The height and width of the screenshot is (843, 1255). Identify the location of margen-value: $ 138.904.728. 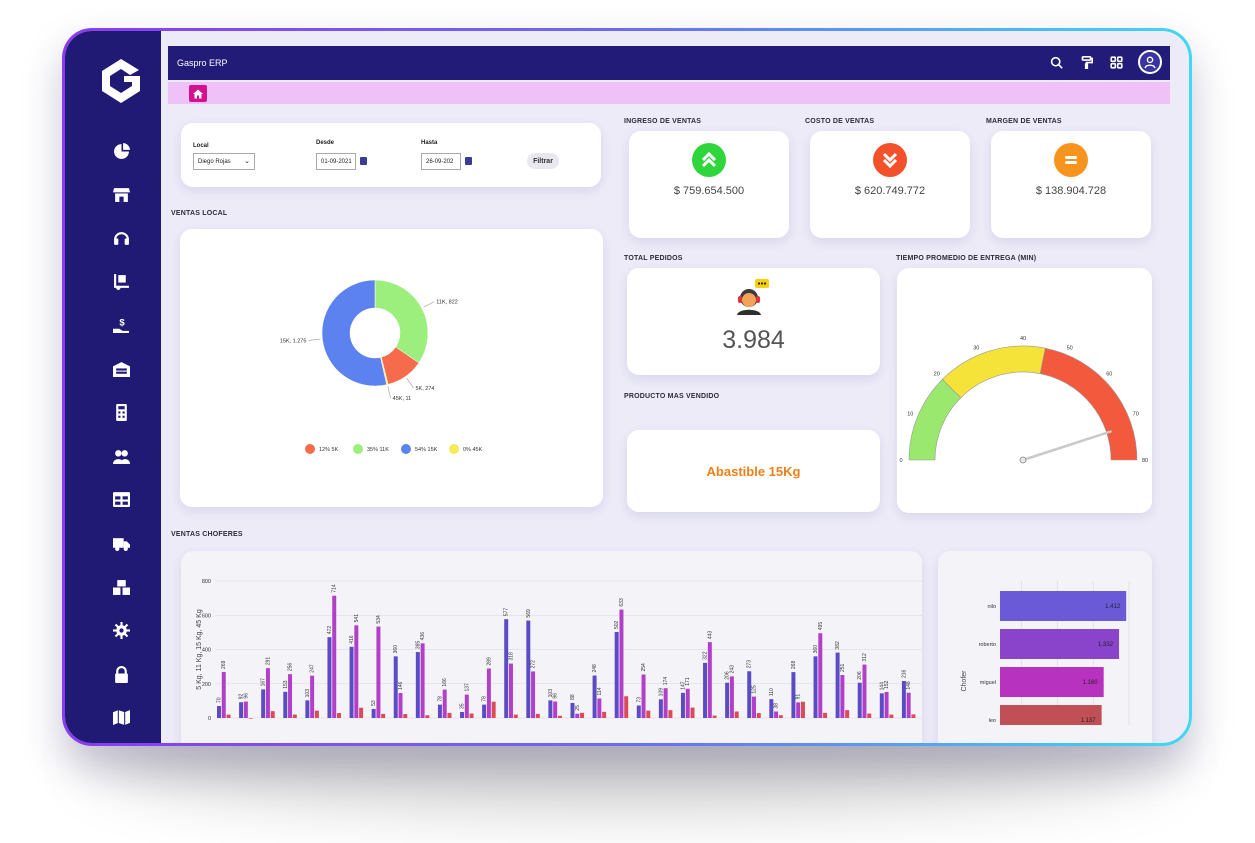
(1071, 191).